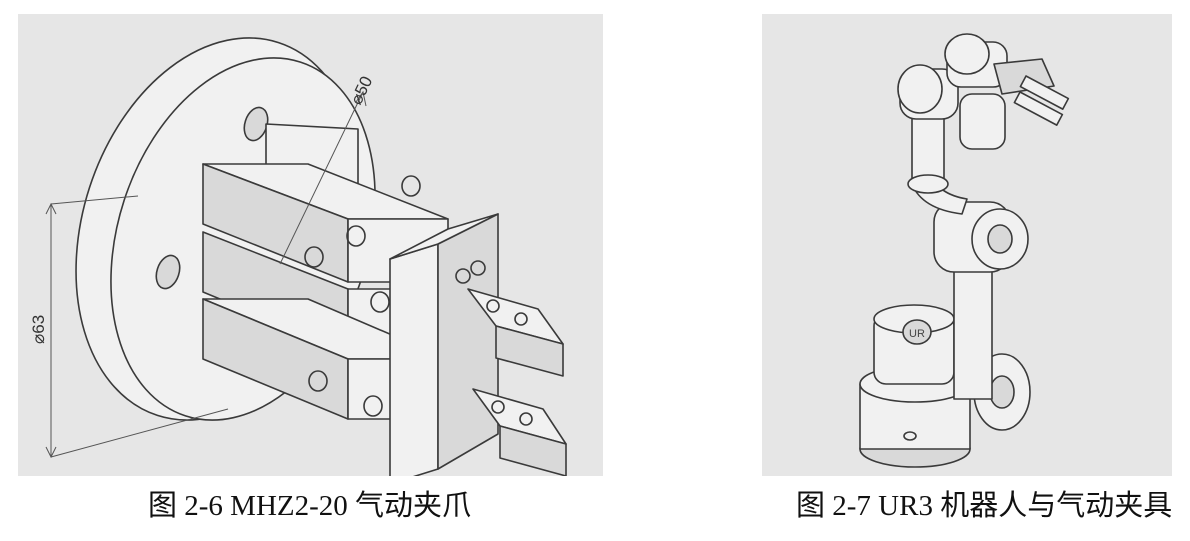 Image resolution: width=1190 pixels, height=541 pixels. Describe the element at coordinates (973, 331) in the screenshot. I see `robot-lower-arm` at that location.